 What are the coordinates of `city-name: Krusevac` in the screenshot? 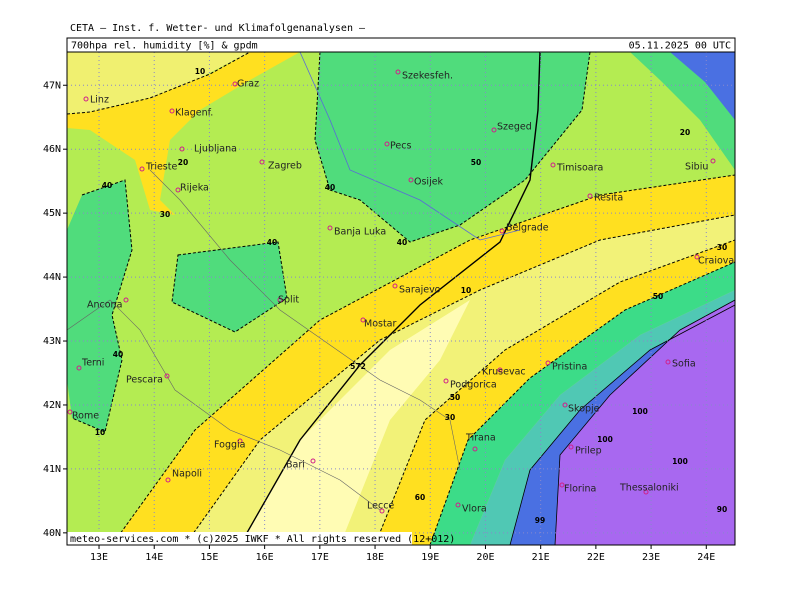 It's located at (504, 372).